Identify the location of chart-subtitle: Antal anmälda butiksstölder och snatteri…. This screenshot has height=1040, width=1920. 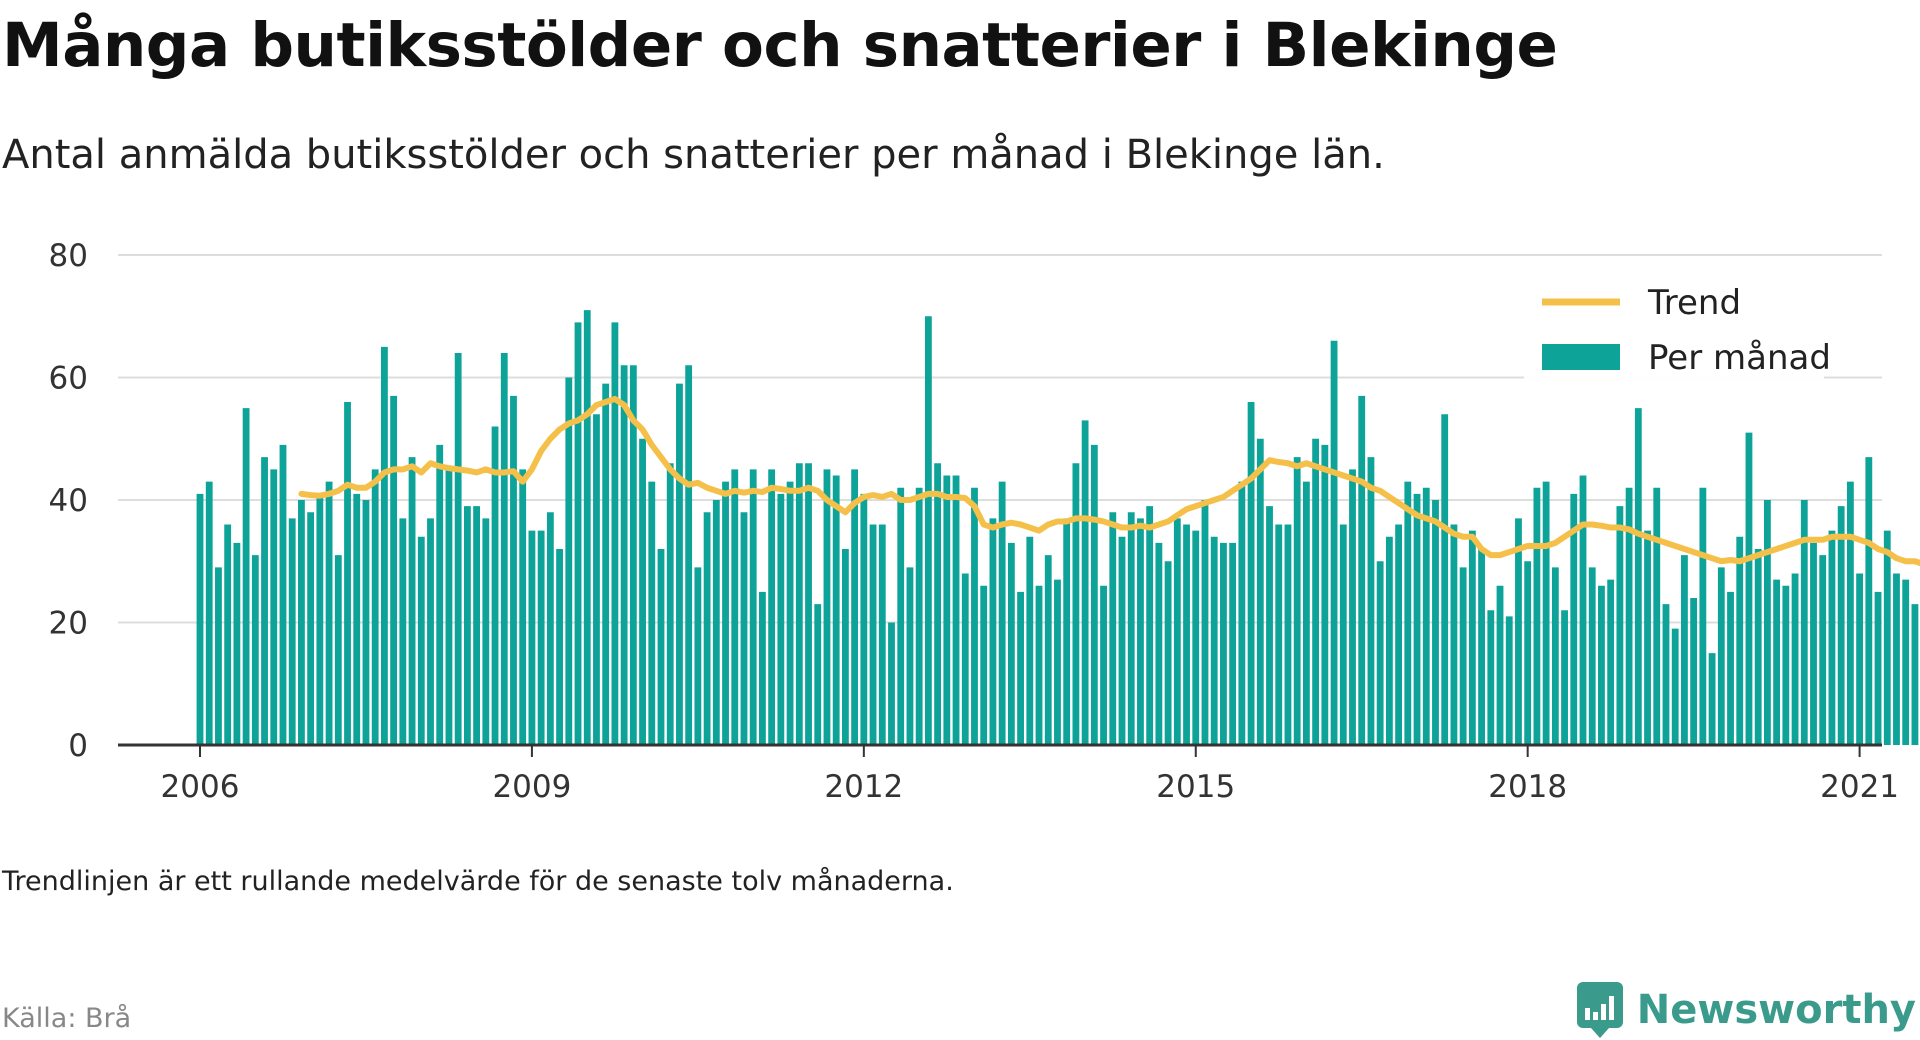
(693, 155).